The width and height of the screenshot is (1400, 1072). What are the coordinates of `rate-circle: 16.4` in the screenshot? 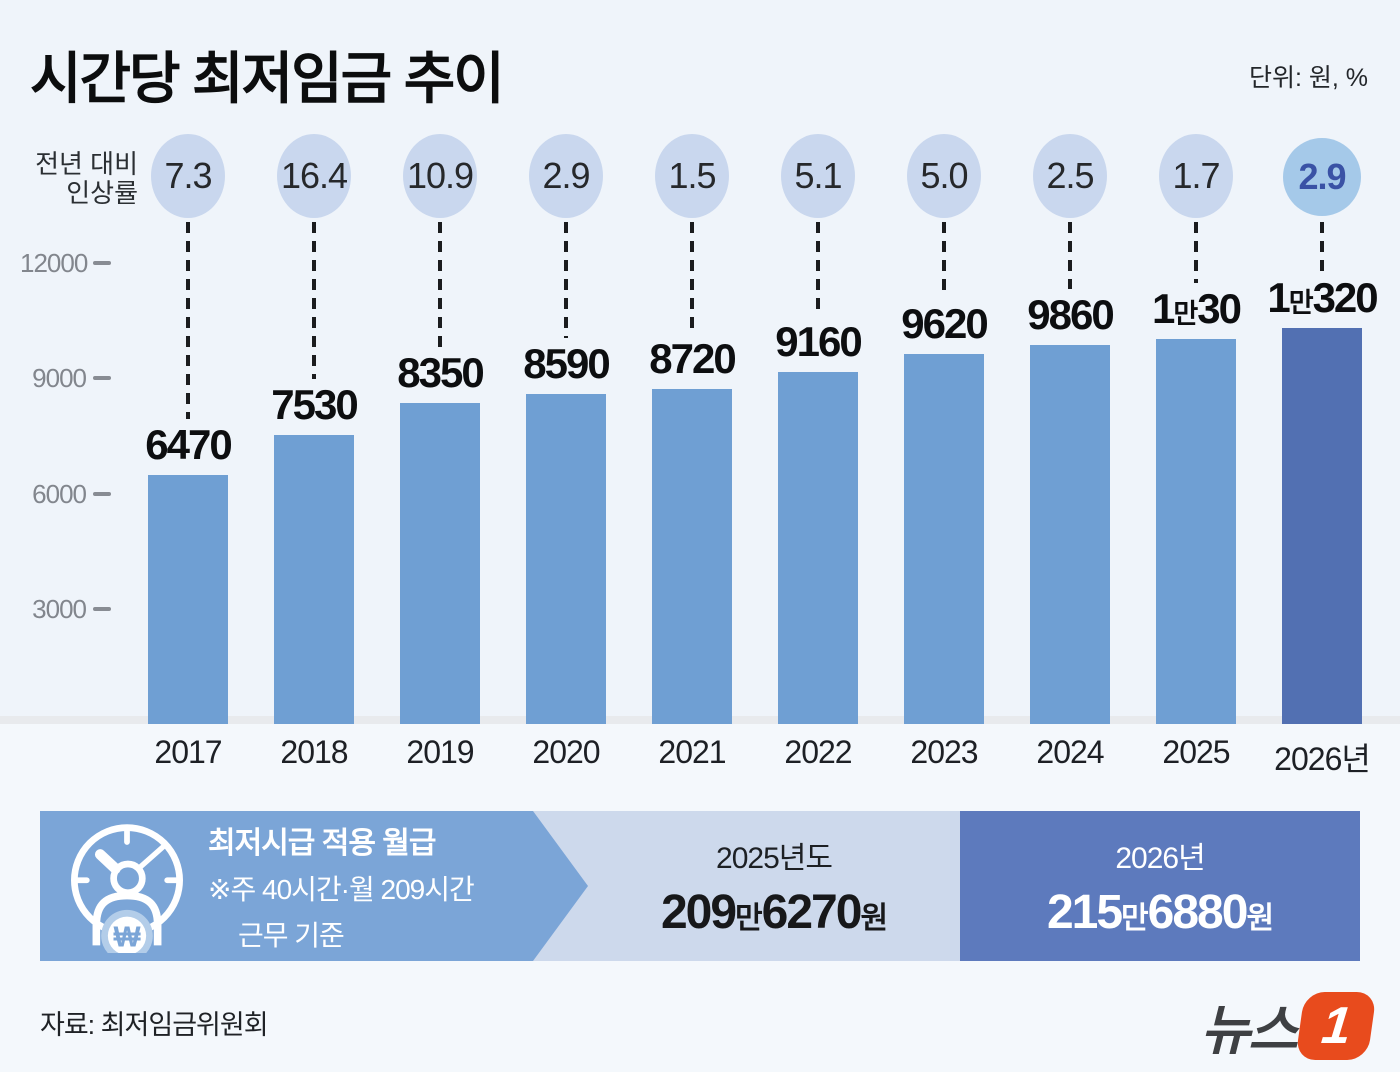 It's located at (314, 176).